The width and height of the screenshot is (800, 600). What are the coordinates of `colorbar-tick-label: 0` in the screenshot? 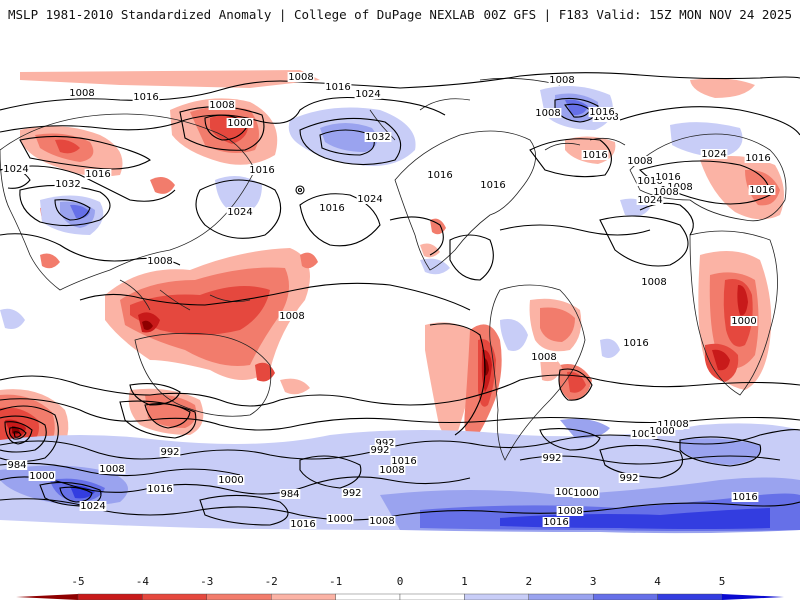 It's located at (400, 581).